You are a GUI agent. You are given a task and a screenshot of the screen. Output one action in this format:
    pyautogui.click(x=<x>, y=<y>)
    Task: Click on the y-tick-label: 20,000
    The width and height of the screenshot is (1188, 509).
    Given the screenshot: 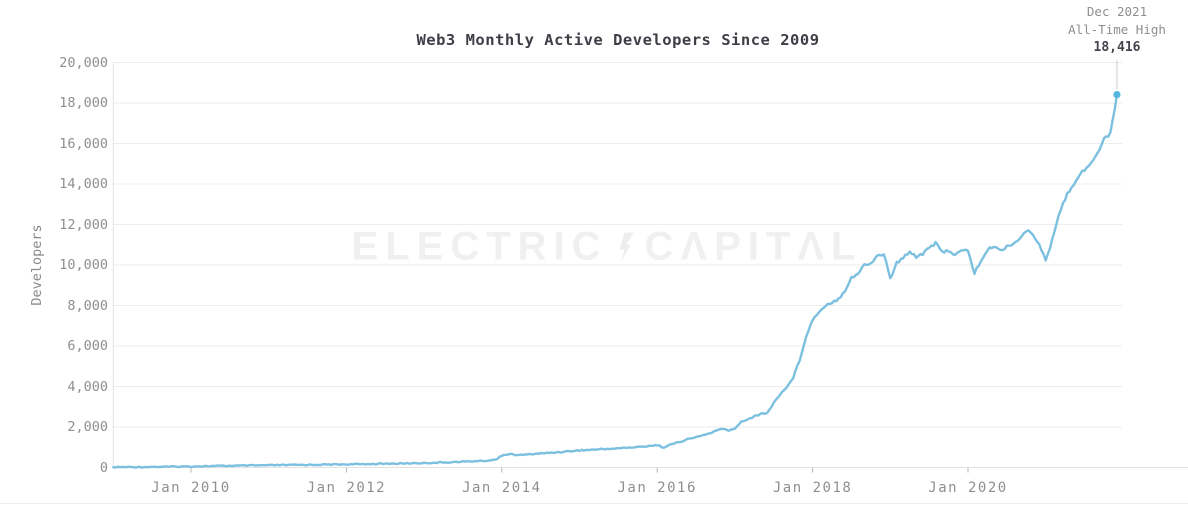 What is the action you would take?
    pyautogui.click(x=83, y=62)
    